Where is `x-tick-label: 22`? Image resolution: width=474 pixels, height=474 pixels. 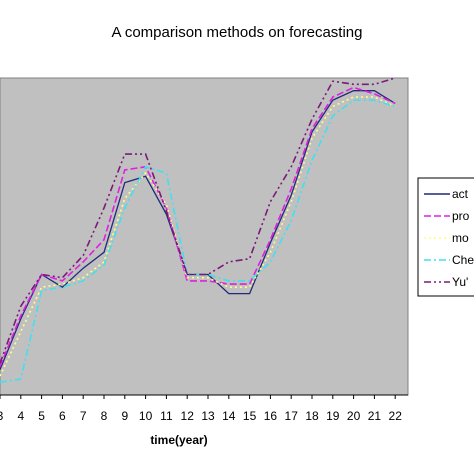
x-tick-label: 22 is located at coordinates (396, 416).